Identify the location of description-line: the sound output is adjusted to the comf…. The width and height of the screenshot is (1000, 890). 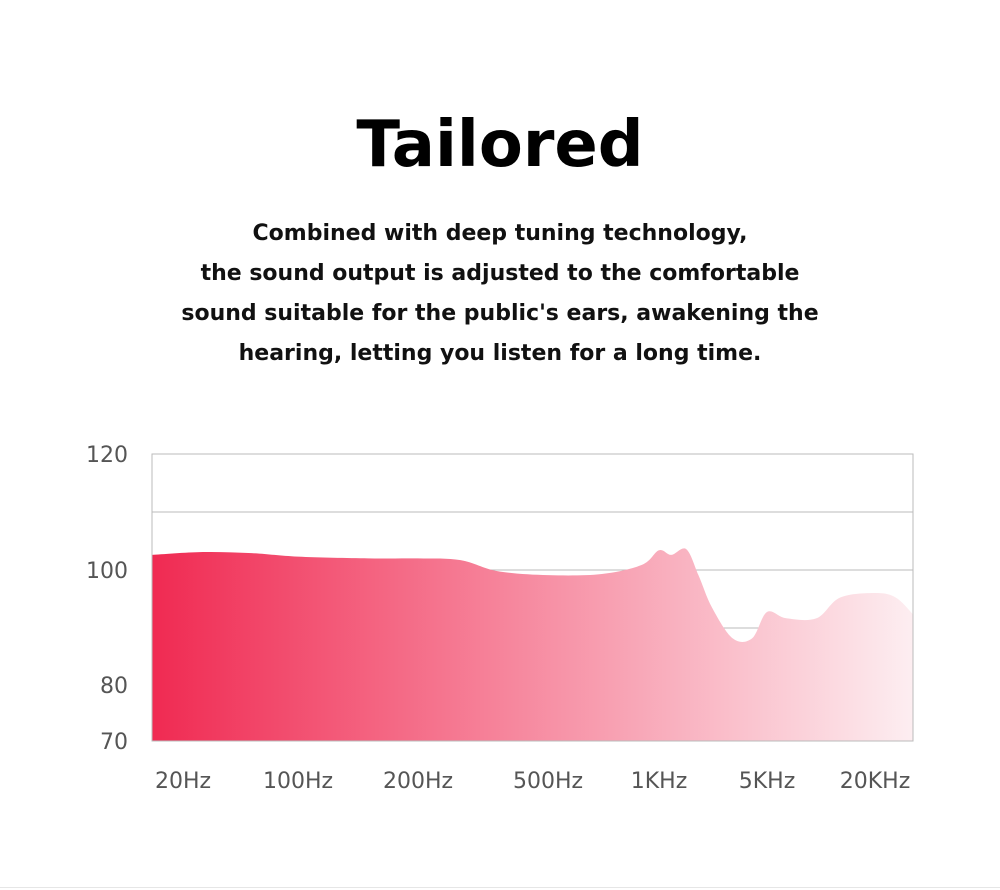
(500, 273).